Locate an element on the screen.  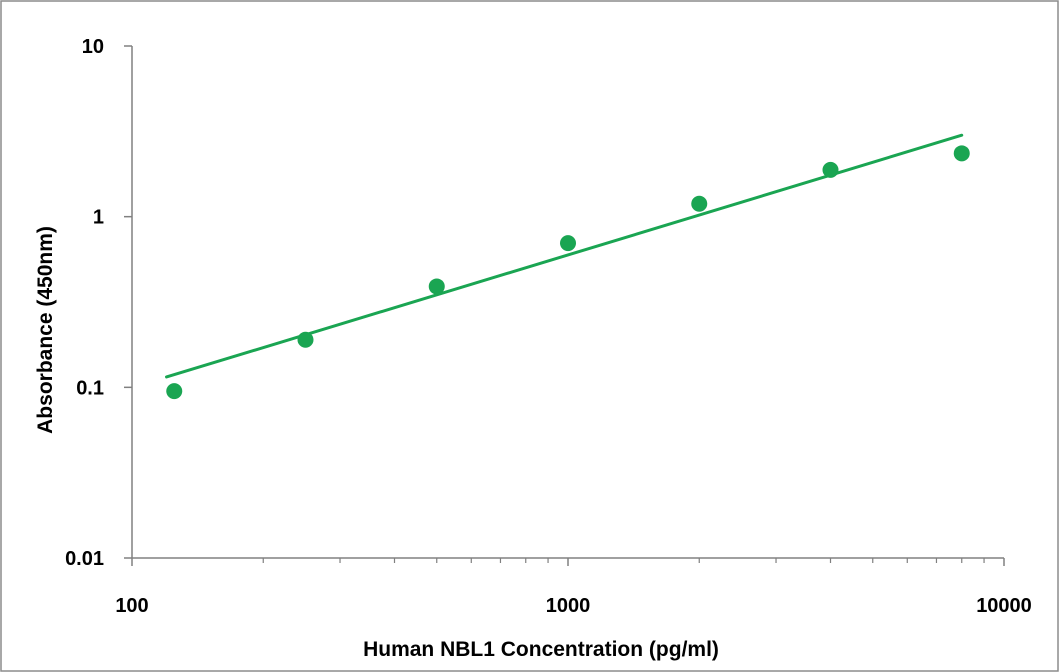
x-tick-labels: 100 1000 10000 is located at coordinates (573, 606).